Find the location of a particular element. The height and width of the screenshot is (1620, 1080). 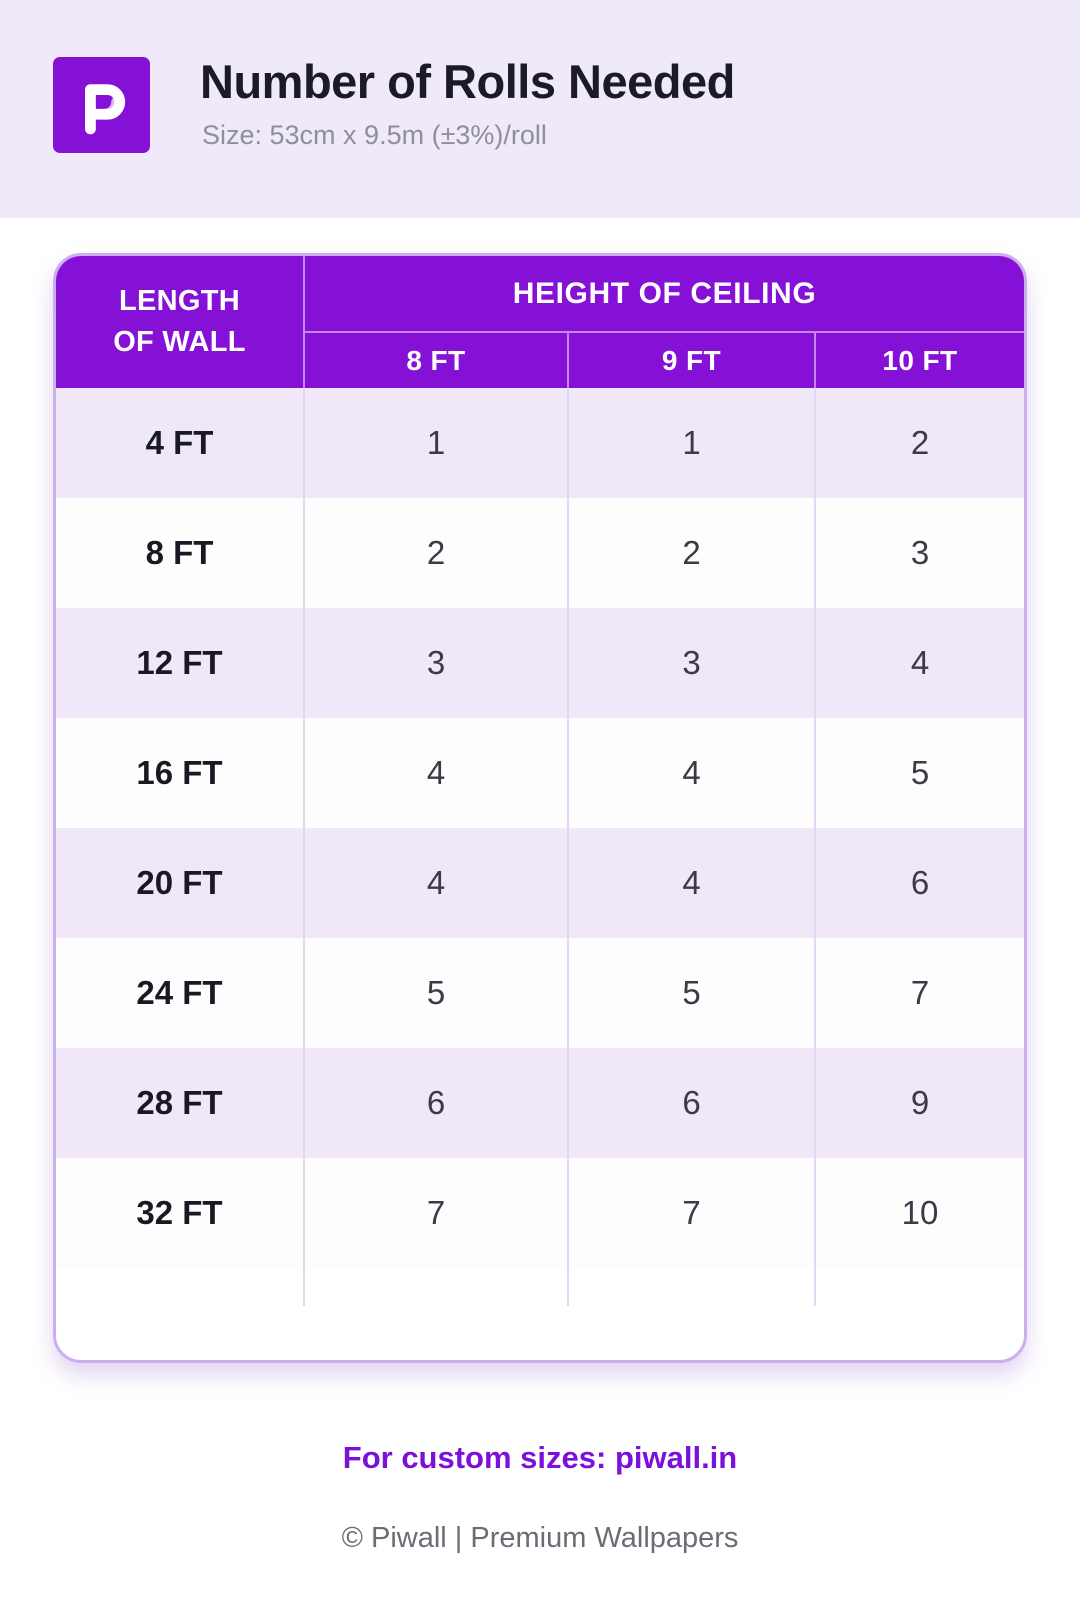

table-row: 4 FT 1 1 2 is located at coordinates (540, 443).